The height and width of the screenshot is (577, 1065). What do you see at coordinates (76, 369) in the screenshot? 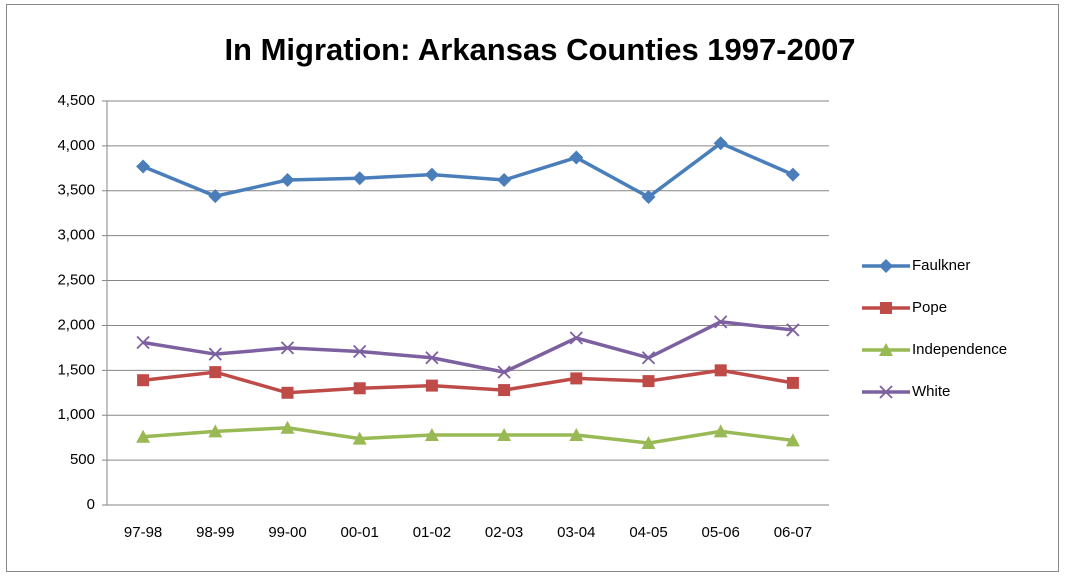
I see `y-tick-label: 1,500` at bounding box center [76, 369].